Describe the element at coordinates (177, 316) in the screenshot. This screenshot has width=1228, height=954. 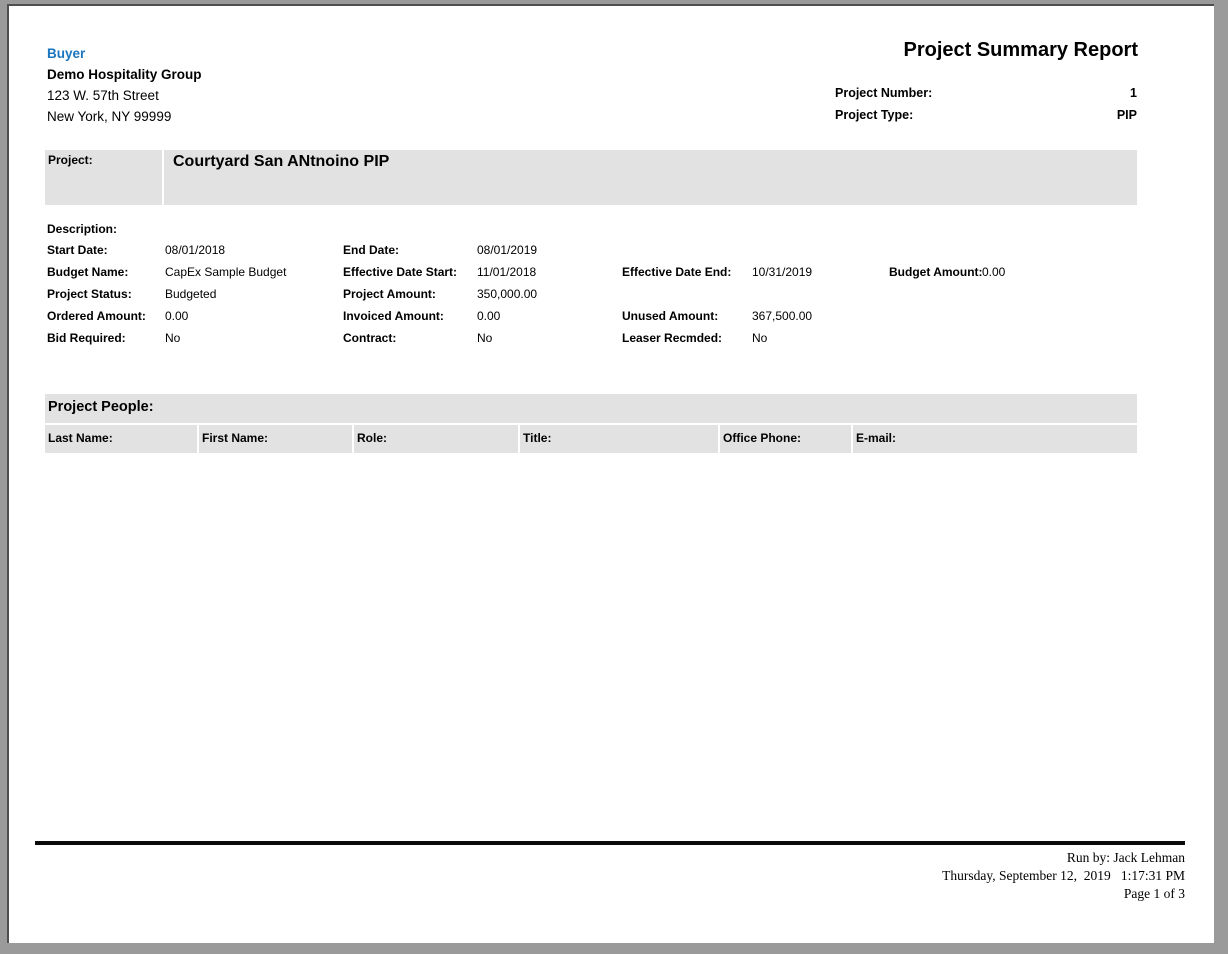
I see `ordered-amount-value: 0.00` at that location.